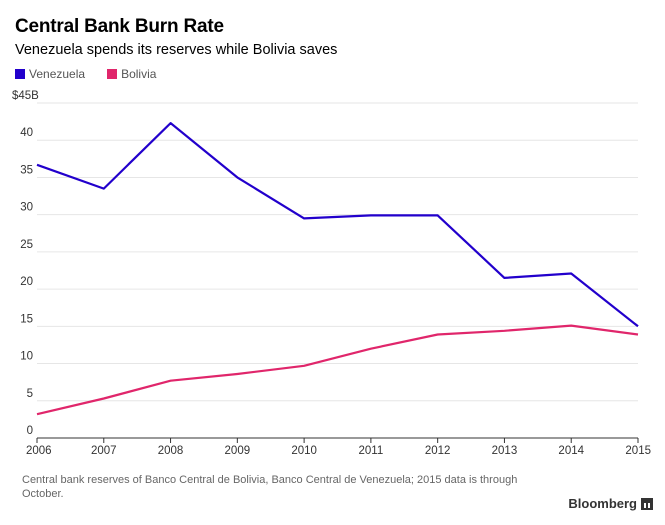  I want to click on y-tick-label: 10, so click(26, 357).